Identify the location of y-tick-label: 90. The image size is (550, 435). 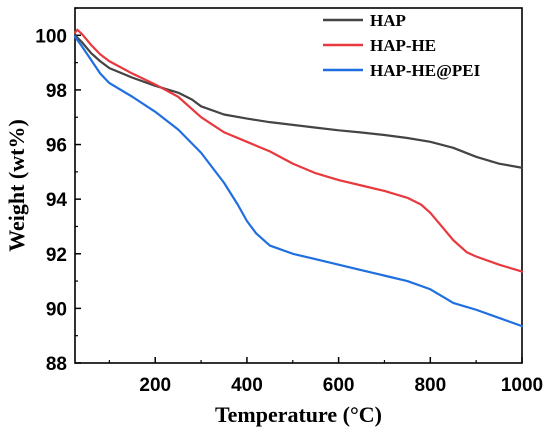
(56, 309).